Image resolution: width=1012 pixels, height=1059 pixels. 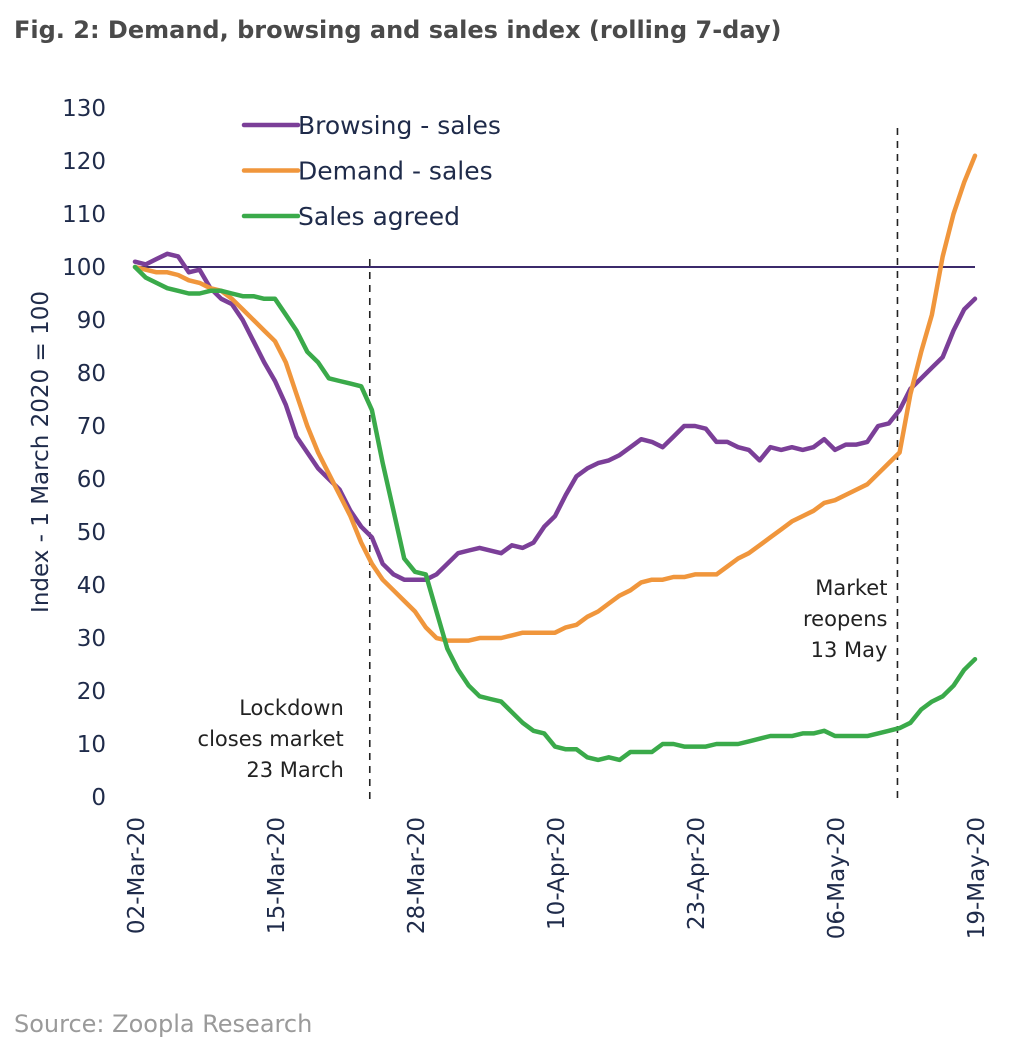 What do you see at coordinates (91, 639) in the screenshot?
I see `y-tick-label: 30` at bounding box center [91, 639].